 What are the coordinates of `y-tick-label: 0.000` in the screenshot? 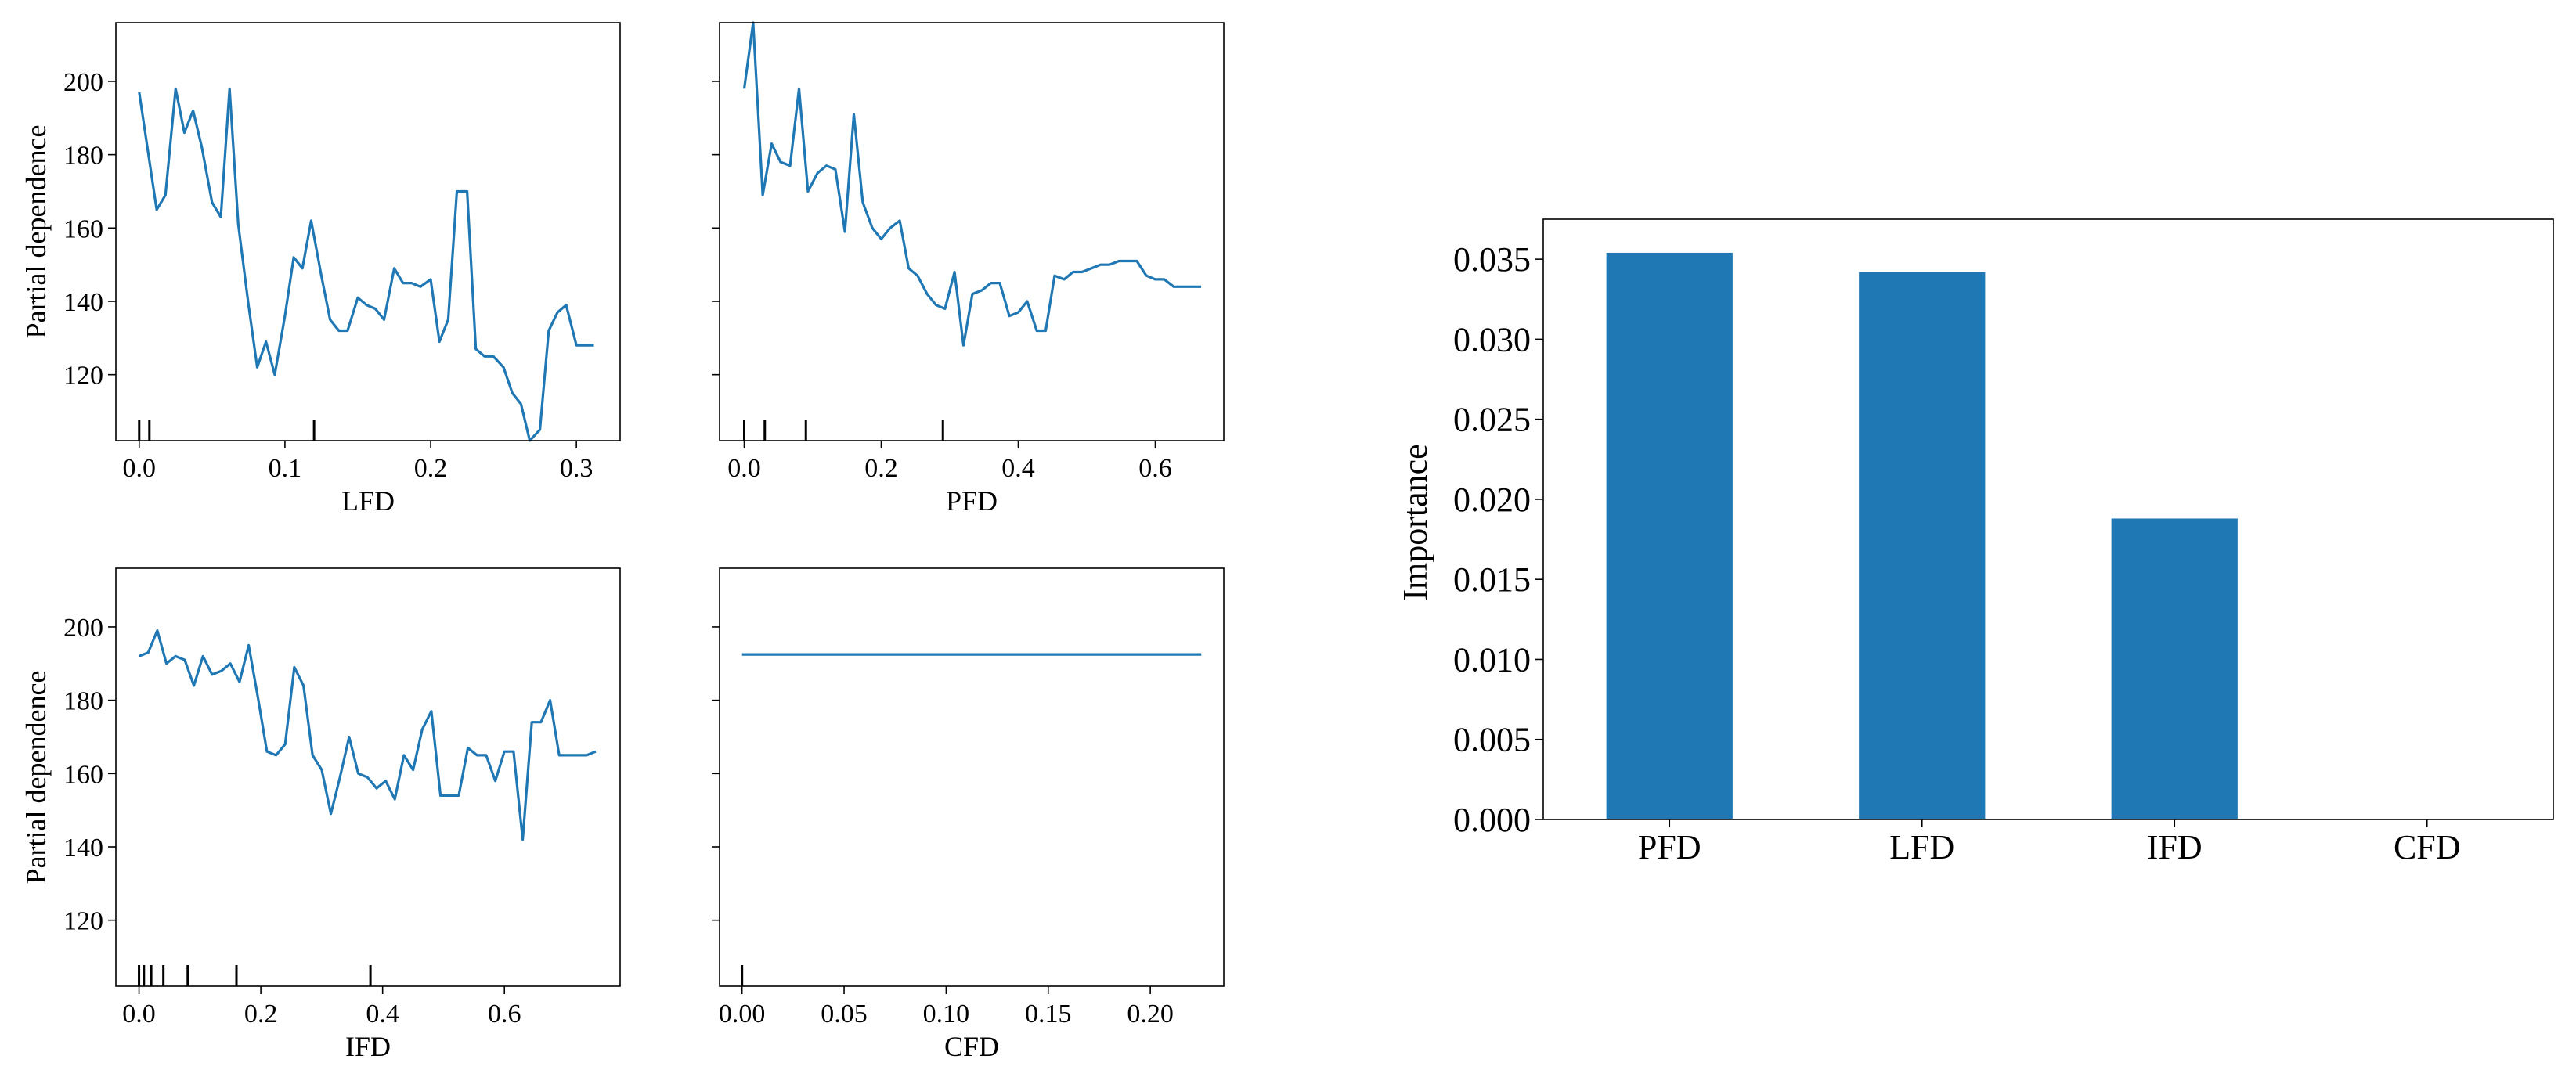 It's located at (1492, 820).